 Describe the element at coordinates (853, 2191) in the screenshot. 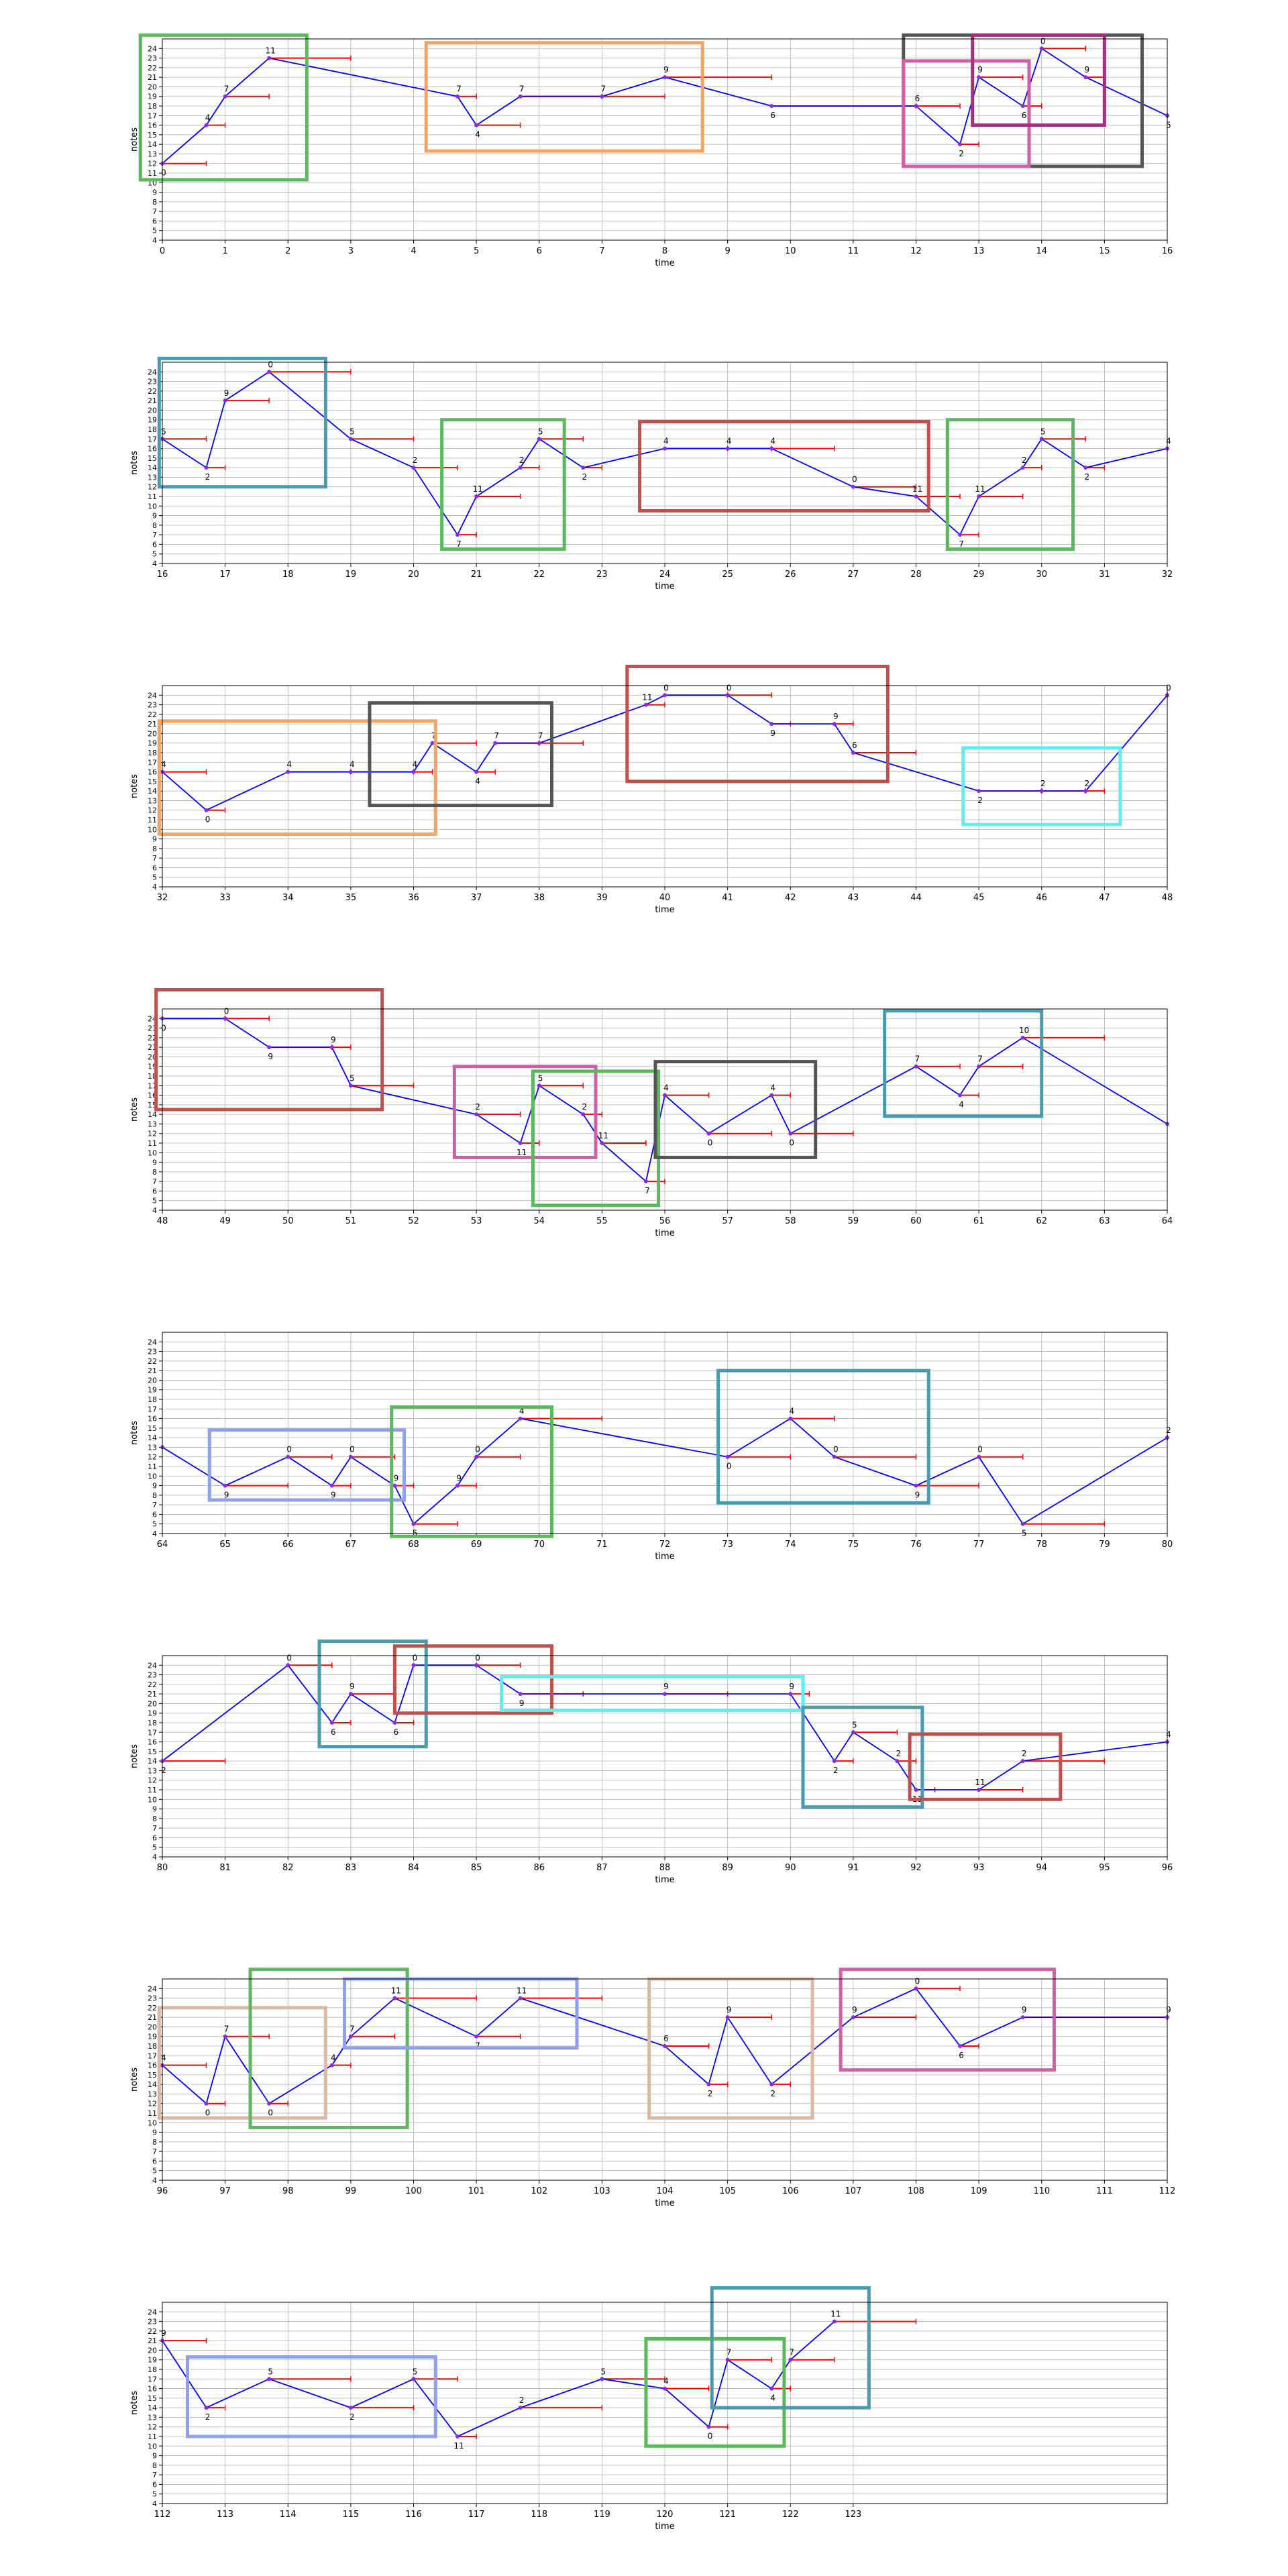

I see `x-tick-label: 107` at that location.